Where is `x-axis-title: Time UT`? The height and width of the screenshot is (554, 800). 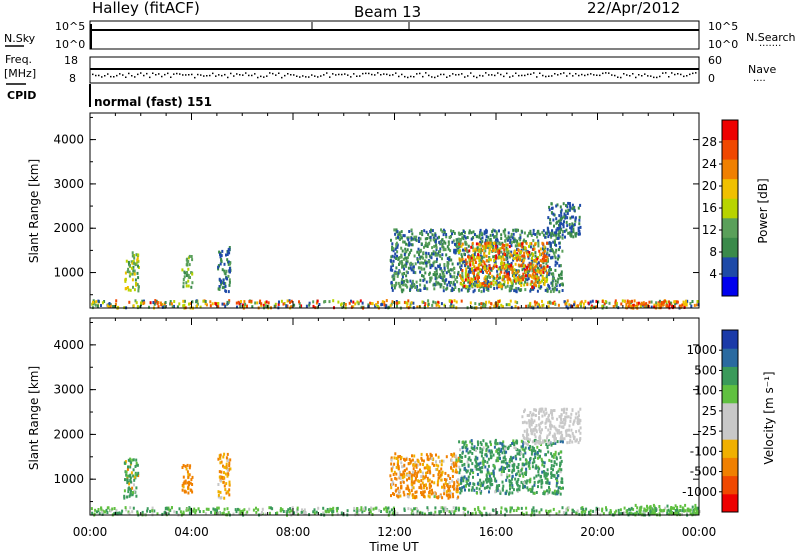
x-axis-title: Time UT is located at coordinates (393, 547).